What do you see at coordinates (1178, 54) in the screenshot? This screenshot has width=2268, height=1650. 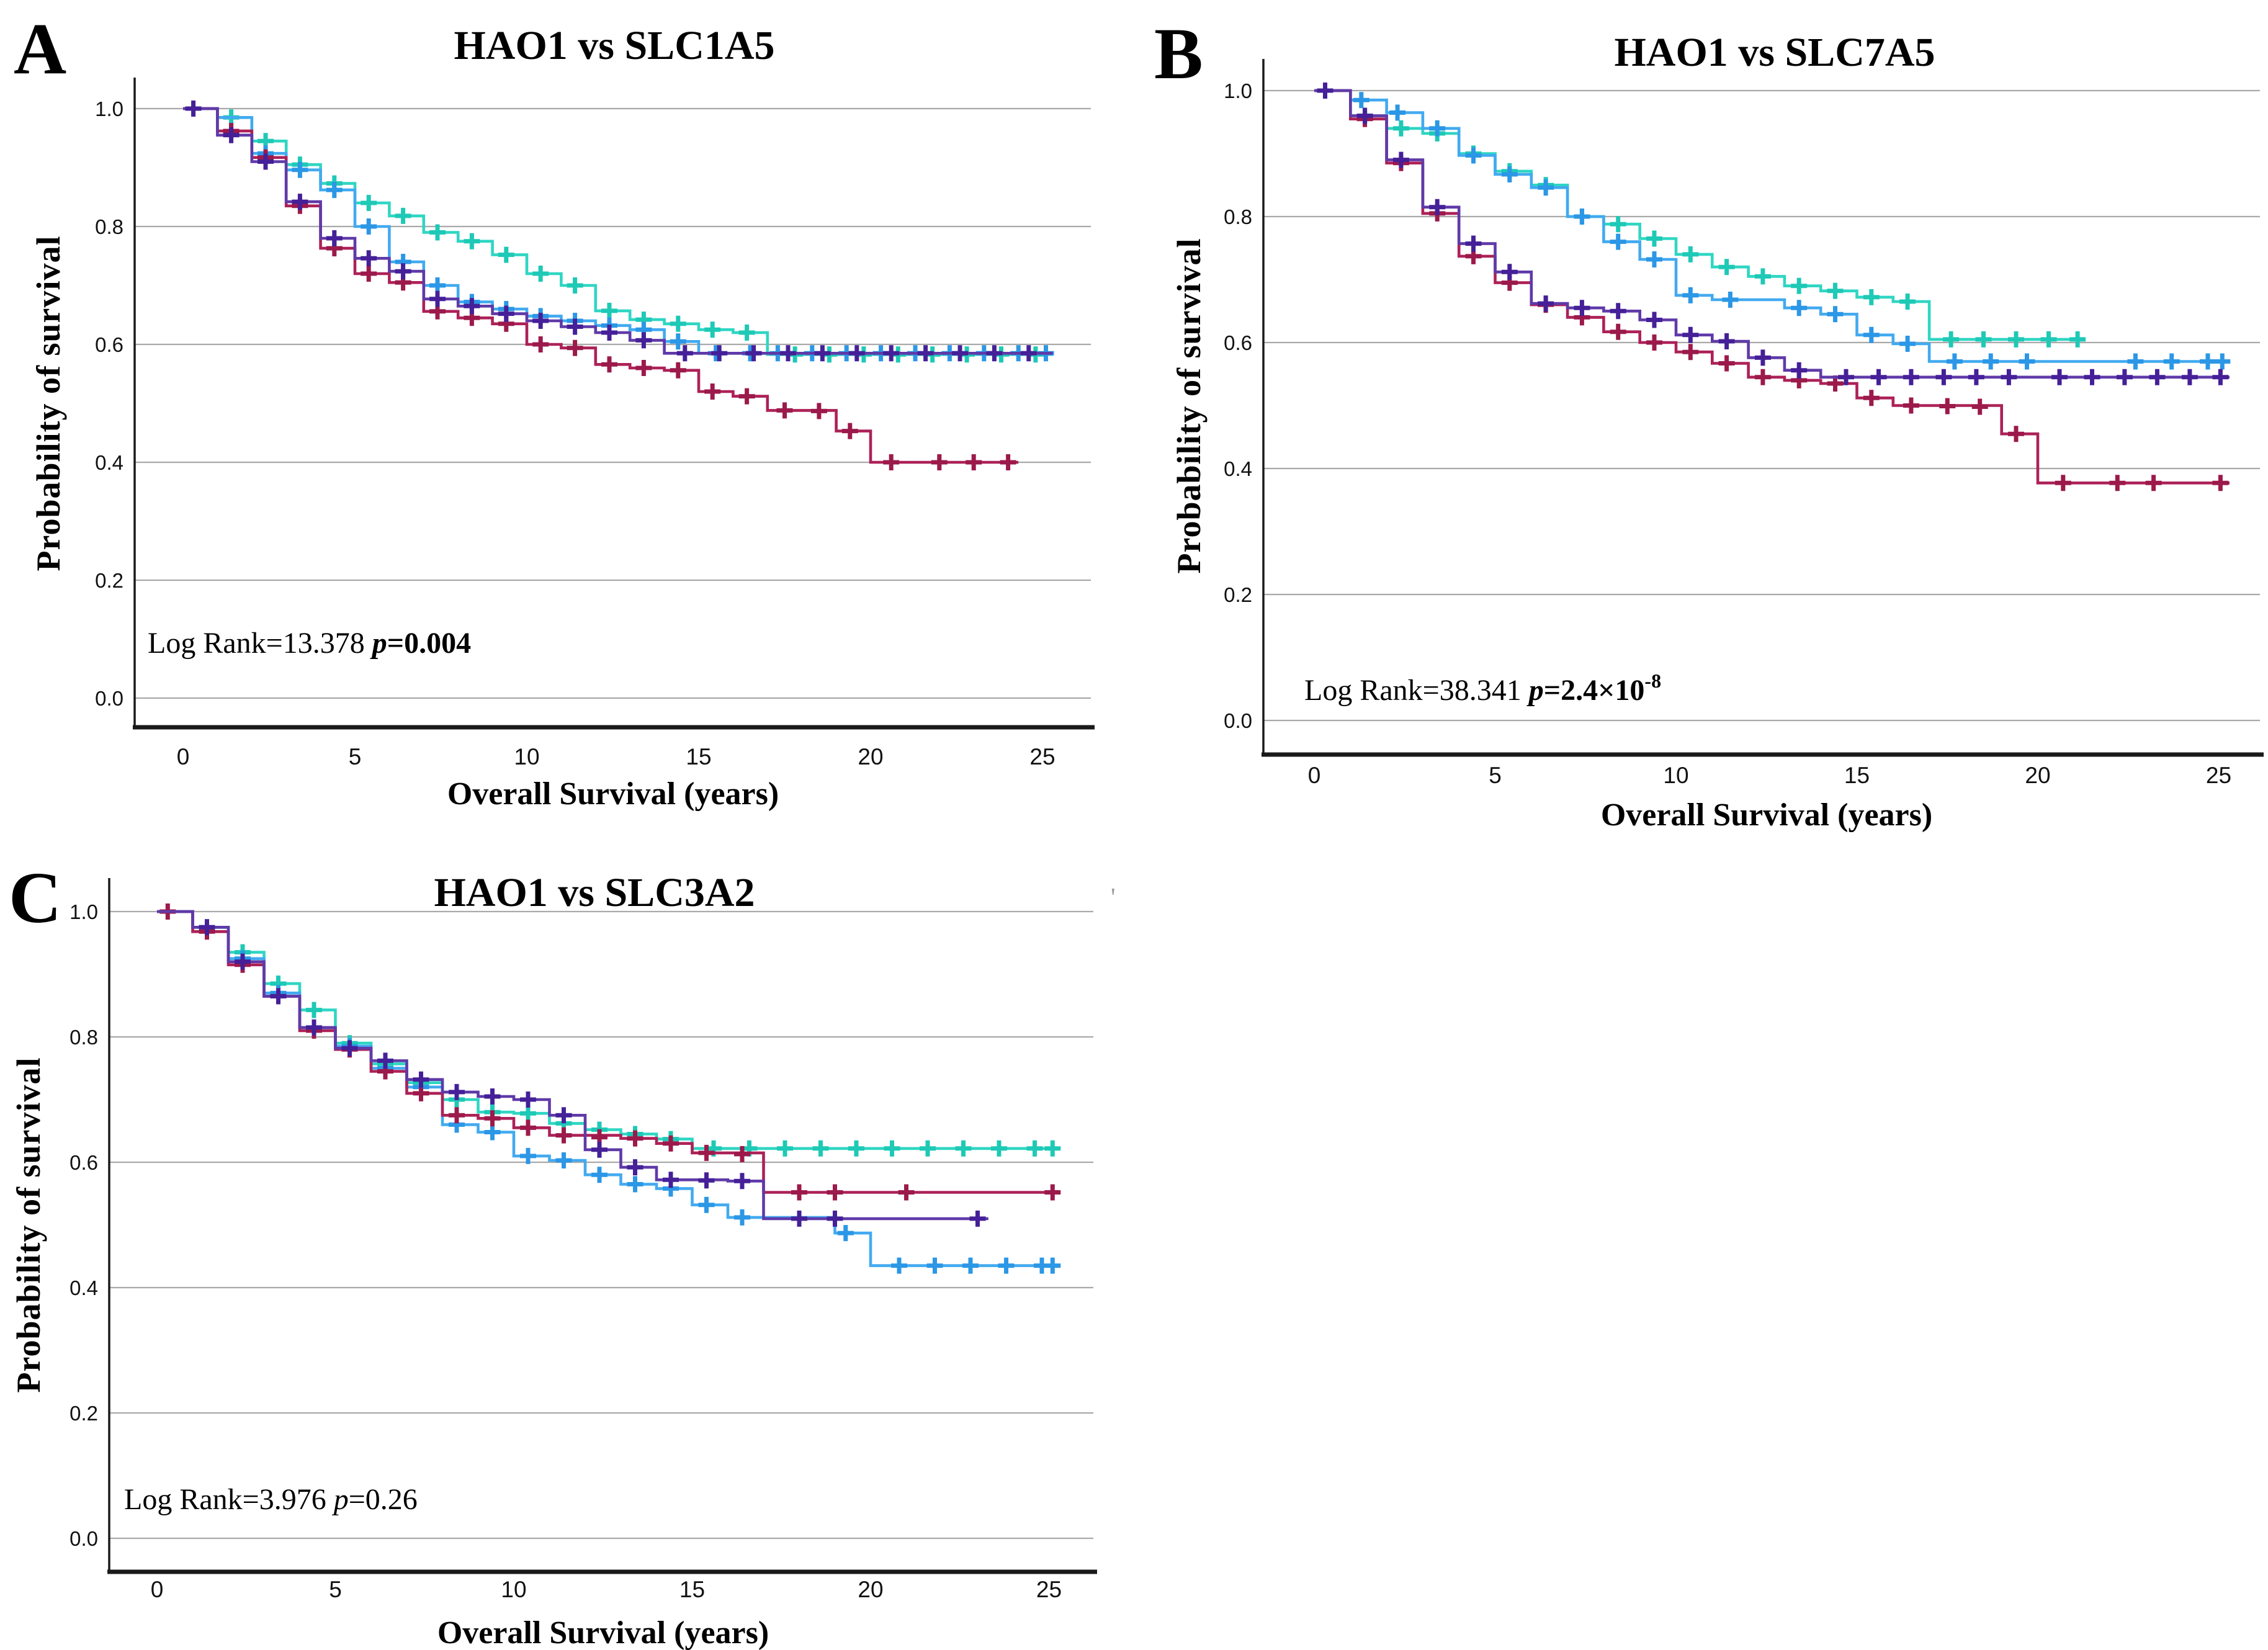 I see `panel-b-letter: B` at bounding box center [1178, 54].